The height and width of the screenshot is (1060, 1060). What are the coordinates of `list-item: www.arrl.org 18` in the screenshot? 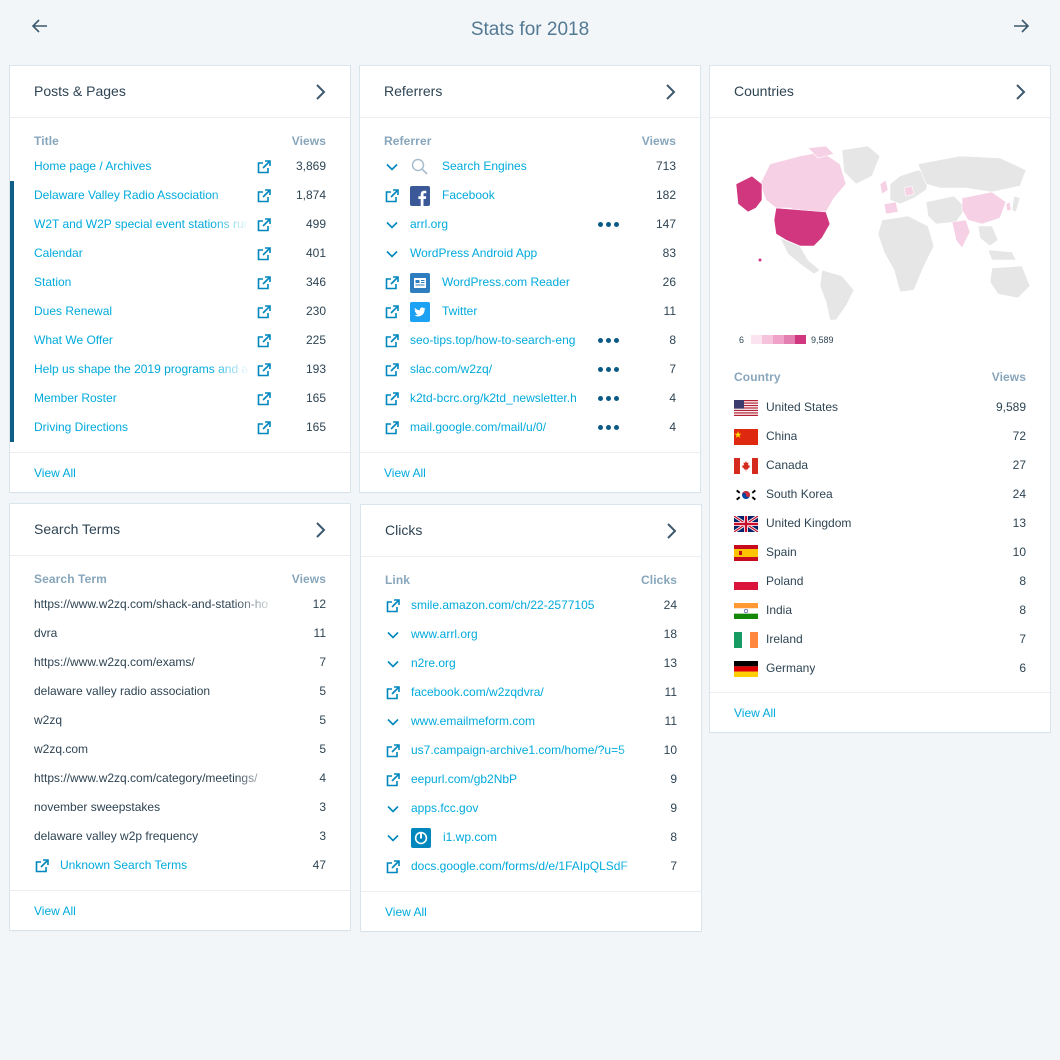 It's located at (531, 634).